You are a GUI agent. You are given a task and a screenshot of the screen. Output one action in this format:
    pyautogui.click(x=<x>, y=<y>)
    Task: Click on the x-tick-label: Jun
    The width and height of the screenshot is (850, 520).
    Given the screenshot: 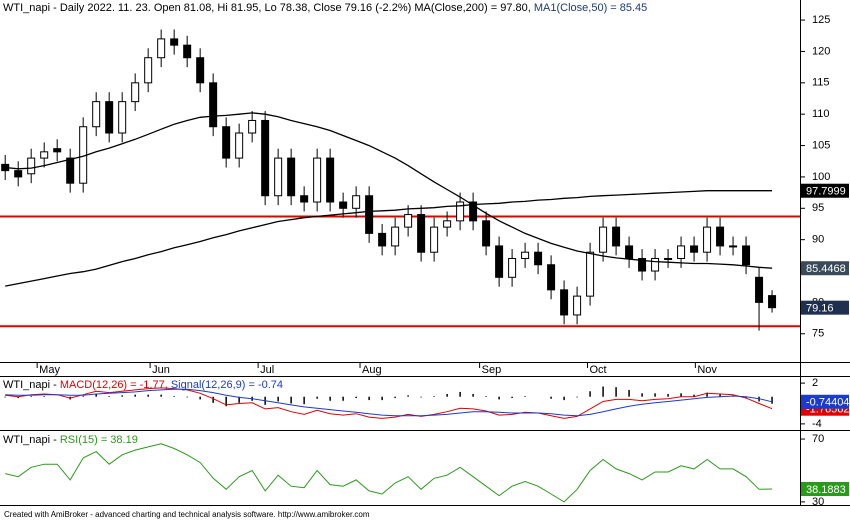 What is the action you would take?
    pyautogui.click(x=161, y=370)
    